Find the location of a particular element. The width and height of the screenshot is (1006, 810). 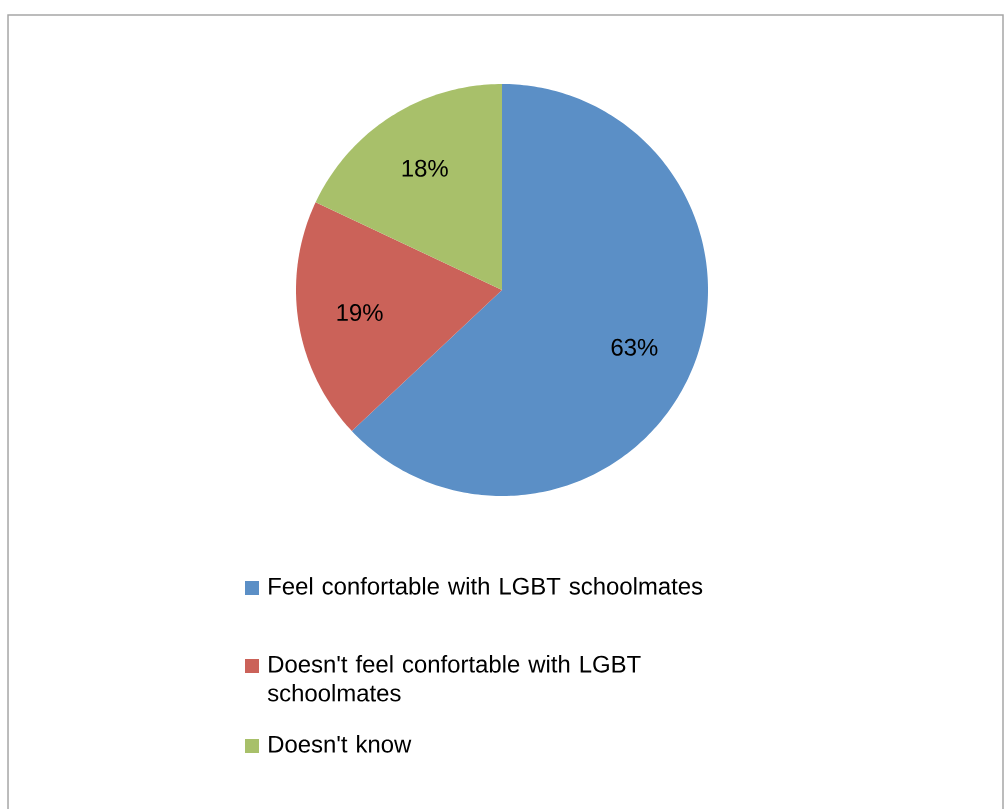

legend-label: Doesn't know is located at coordinates (340, 744).